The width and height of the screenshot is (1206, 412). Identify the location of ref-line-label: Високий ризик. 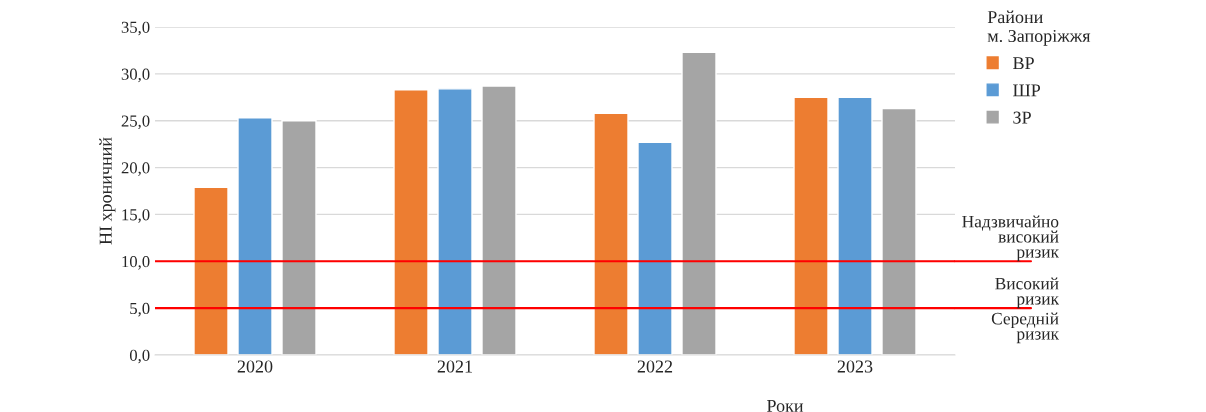
(1027, 293).